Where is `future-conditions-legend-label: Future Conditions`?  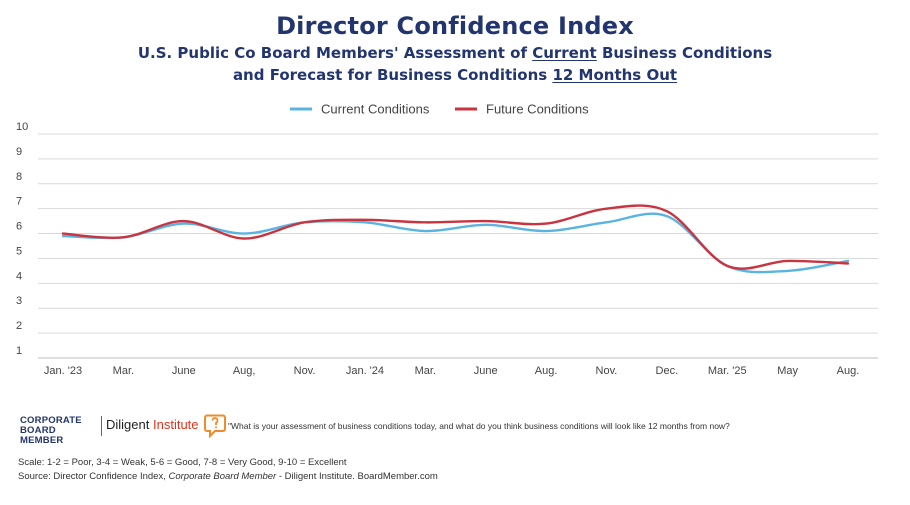
future-conditions-legend-label: Future Conditions is located at coordinates (537, 109).